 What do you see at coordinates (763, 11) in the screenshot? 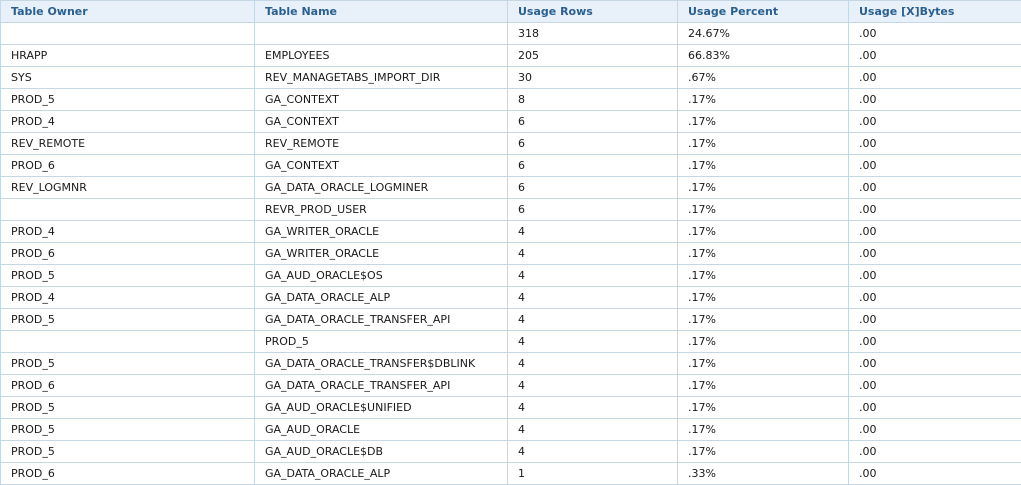
I see `column-header-usage-percent: Usage Percent` at bounding box center [763, 11].